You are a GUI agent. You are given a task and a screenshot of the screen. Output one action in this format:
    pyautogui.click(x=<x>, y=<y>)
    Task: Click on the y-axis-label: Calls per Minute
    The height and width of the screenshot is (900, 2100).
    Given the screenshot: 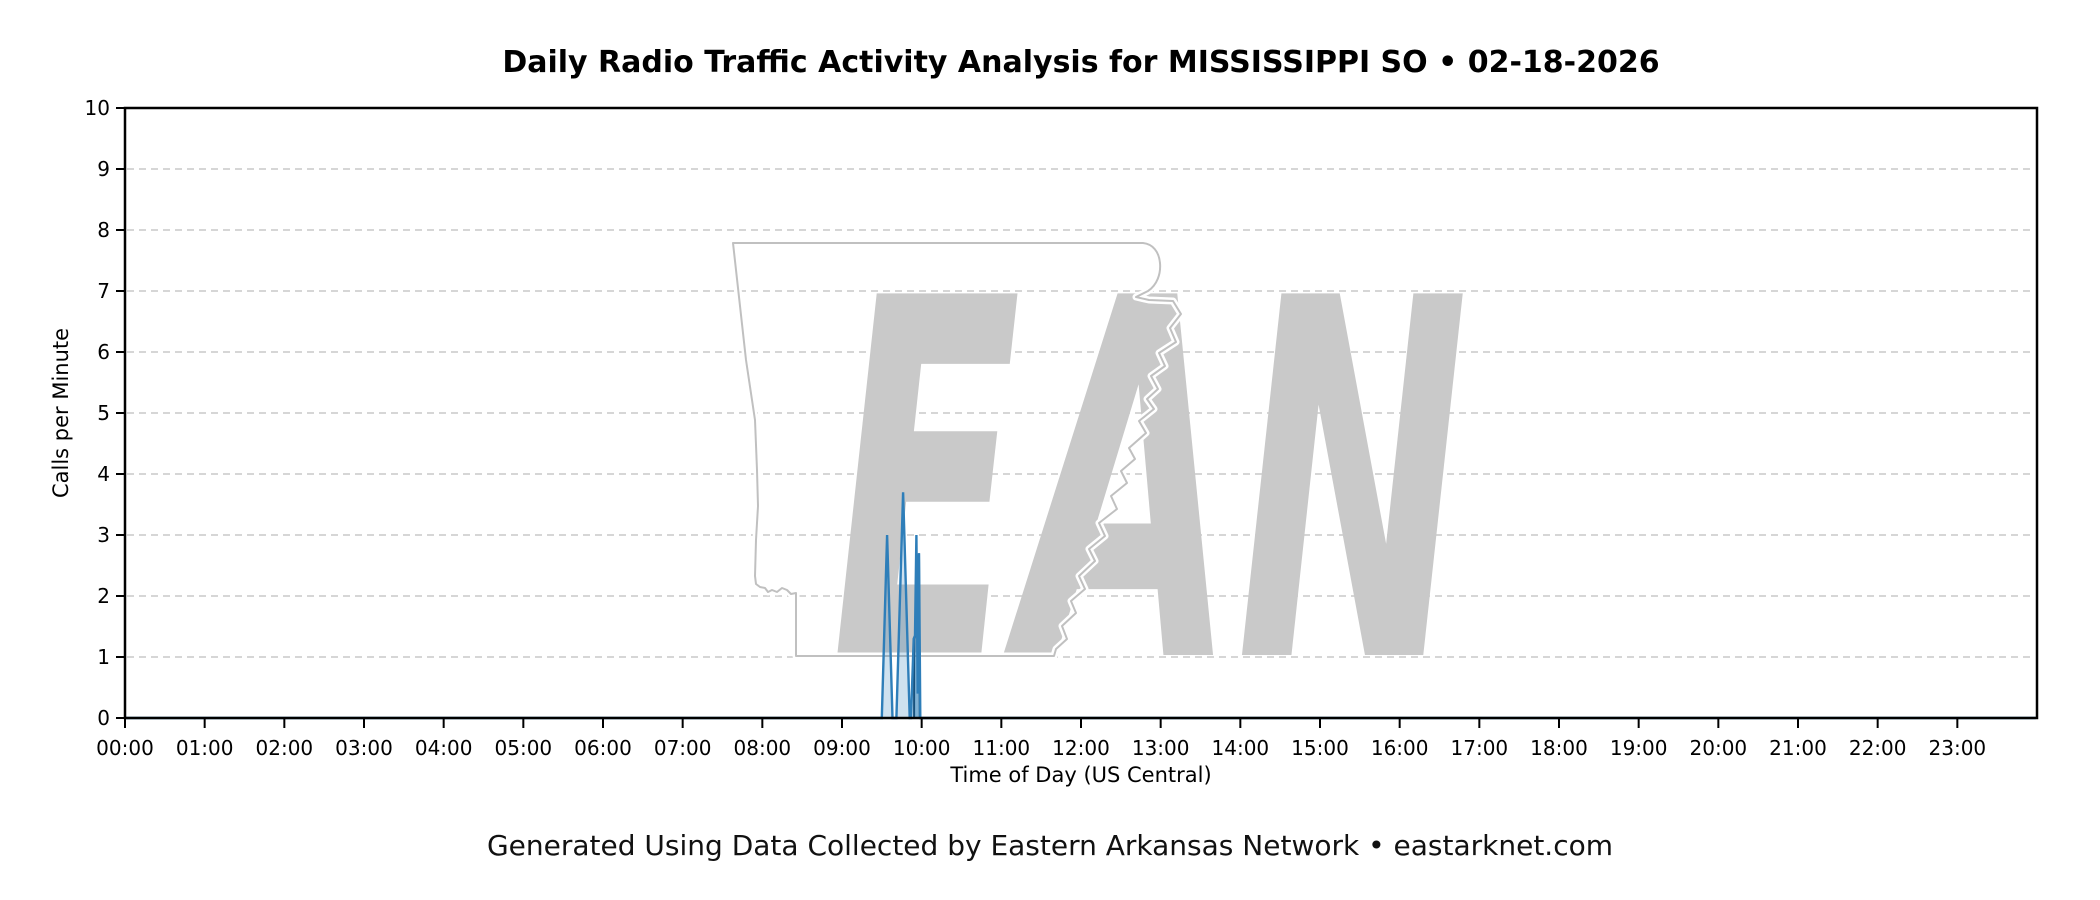 What is the action you would take?
    pyautogui.click(x=61, y=413)
    